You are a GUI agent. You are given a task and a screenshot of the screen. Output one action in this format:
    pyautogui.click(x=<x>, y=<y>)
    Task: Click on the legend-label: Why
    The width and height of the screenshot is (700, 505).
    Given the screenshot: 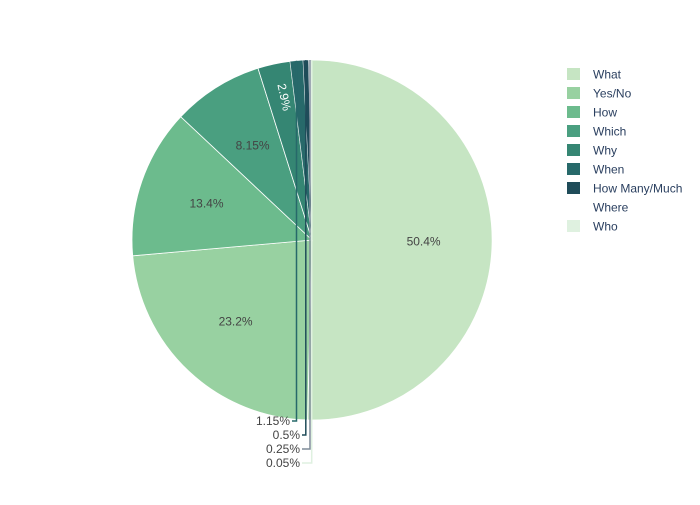 What is the action you would take?
    pyautogui.click(x=605, y=151)
    